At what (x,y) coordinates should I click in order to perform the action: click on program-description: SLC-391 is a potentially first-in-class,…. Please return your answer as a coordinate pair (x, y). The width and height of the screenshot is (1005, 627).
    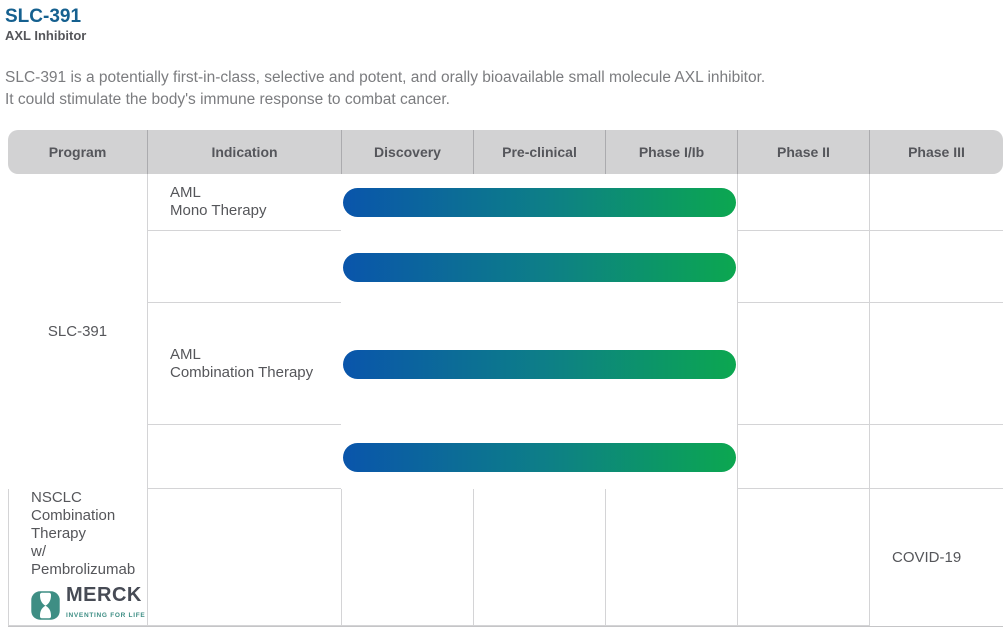
    Looking at the image, I should click on (505, 89).